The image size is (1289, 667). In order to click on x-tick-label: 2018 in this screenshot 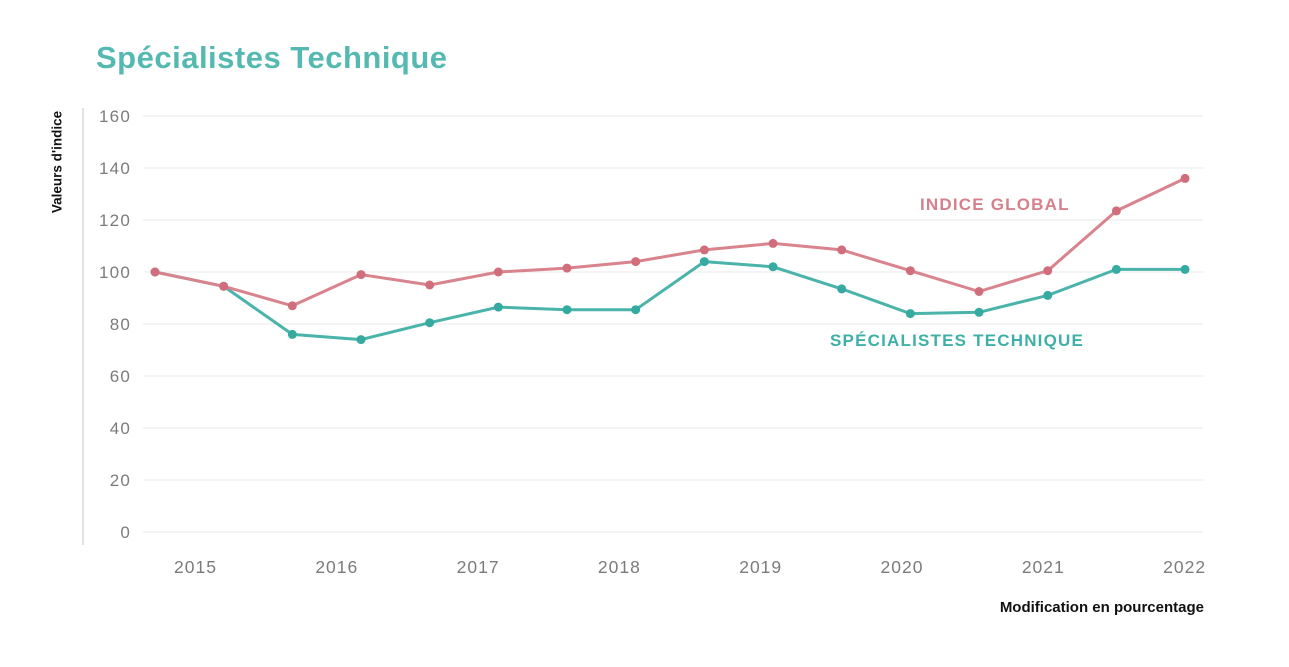, I will do `click(619, 567)`.